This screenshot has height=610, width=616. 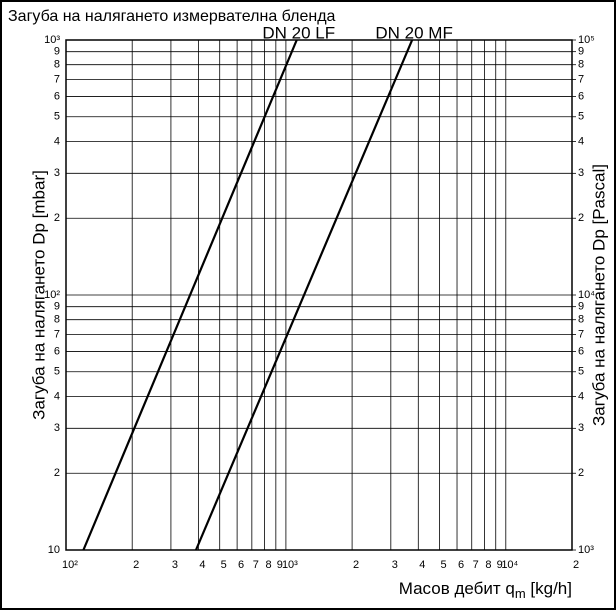 I want to click on x-label-sub: m, so click(x=520, y=593).